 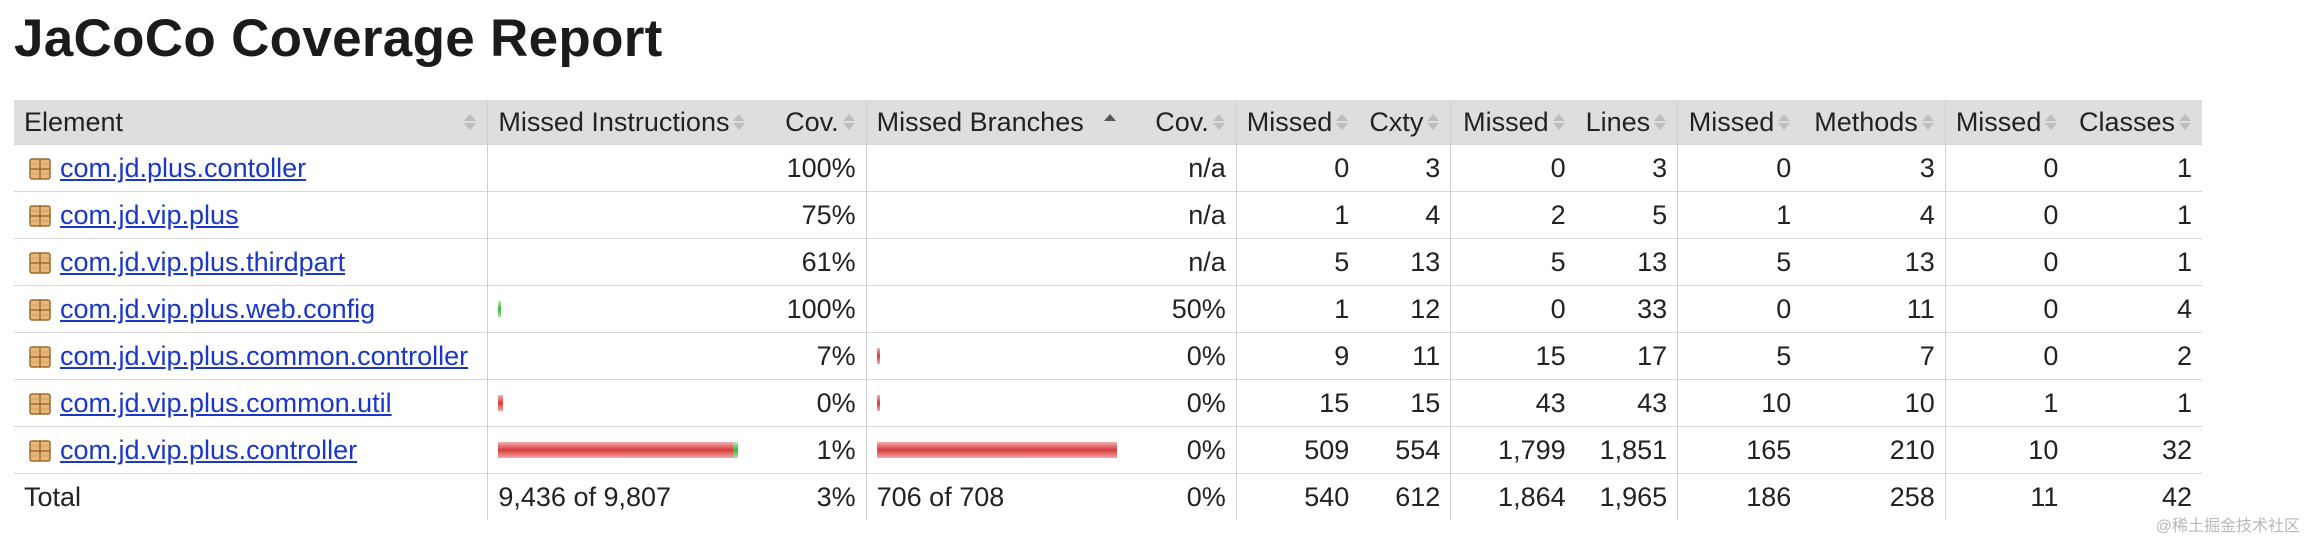 I want to click on lines: 1,851, so click(x=1633, y=449).